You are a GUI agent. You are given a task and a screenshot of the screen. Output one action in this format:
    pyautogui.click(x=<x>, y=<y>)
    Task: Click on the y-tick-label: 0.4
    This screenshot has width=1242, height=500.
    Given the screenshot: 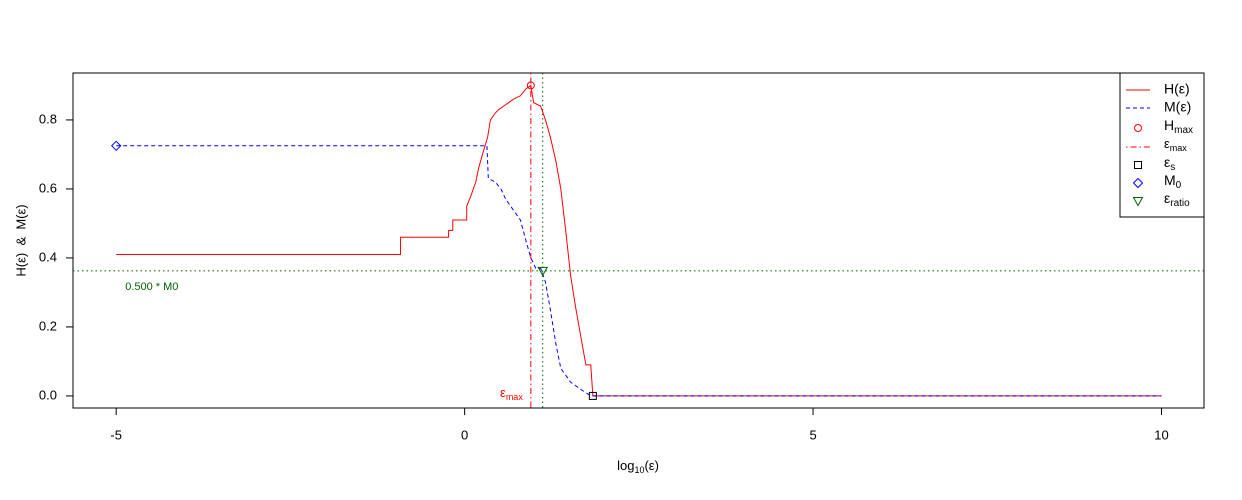 What is the action you would take?
    pyautogui.click(x=48, y=256)
    